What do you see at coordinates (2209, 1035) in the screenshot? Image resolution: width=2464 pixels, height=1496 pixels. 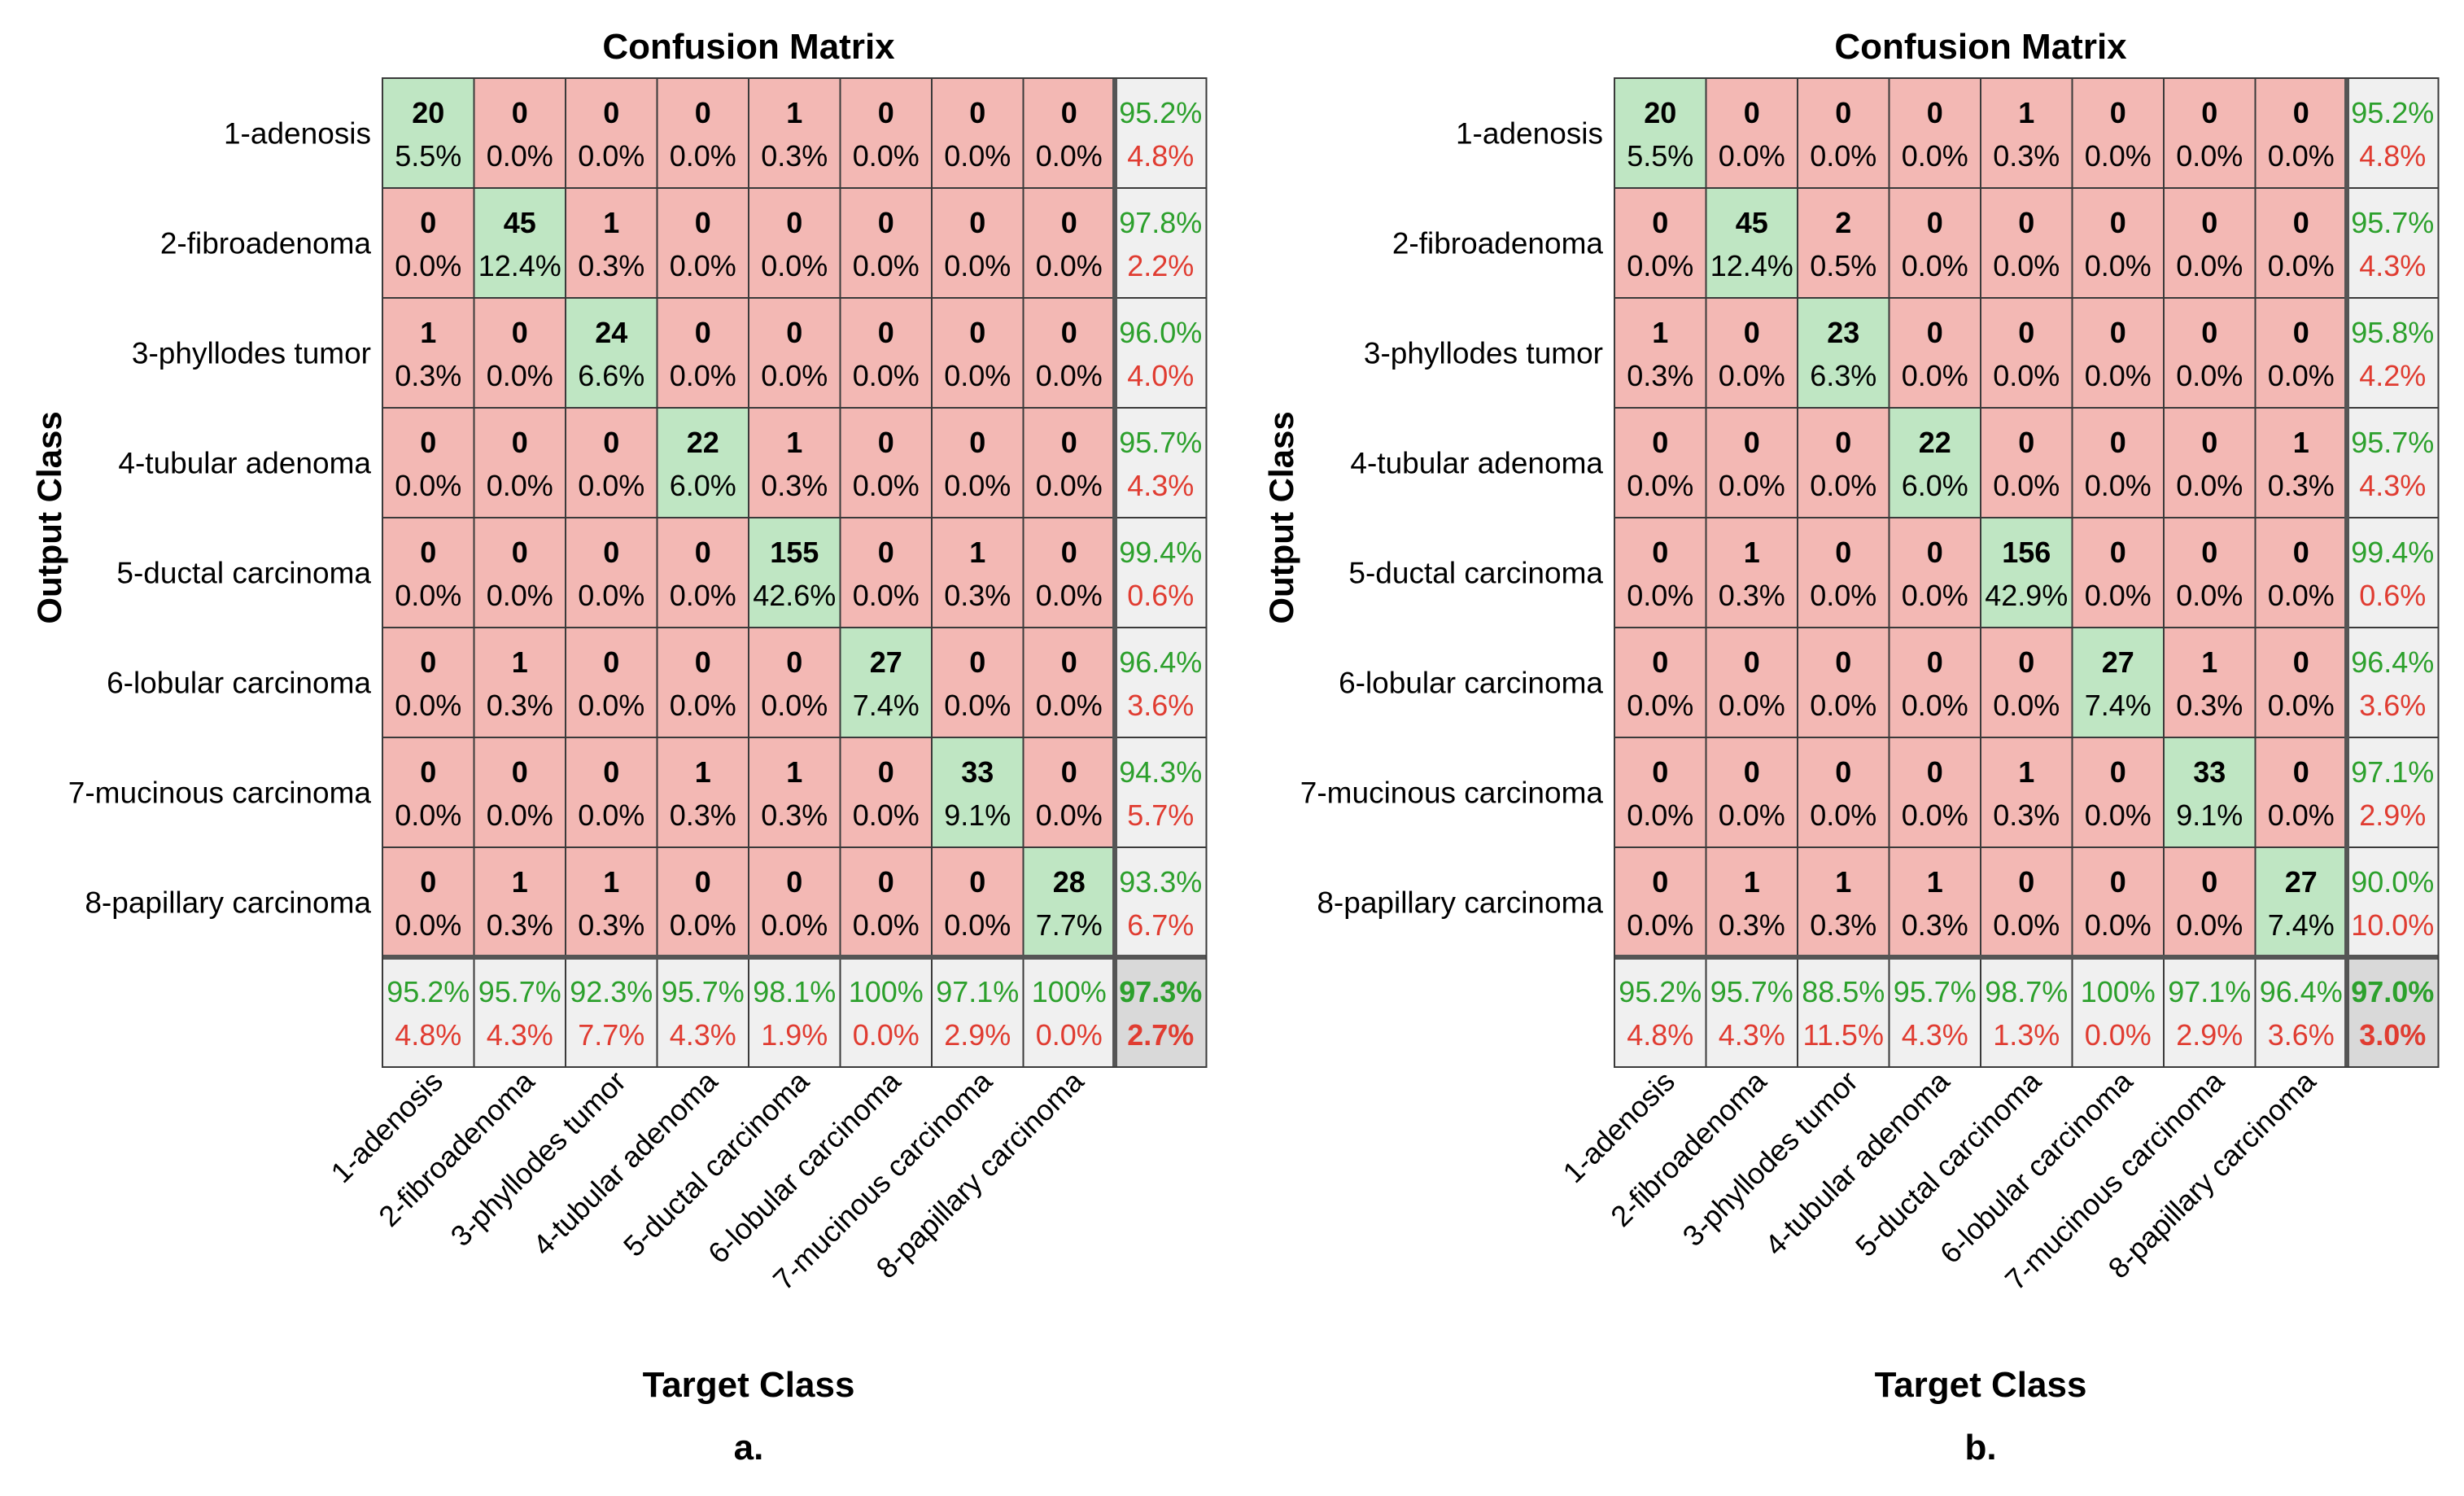 I see `error-percent: 2.9%` at bounding box center [2209, 1035].